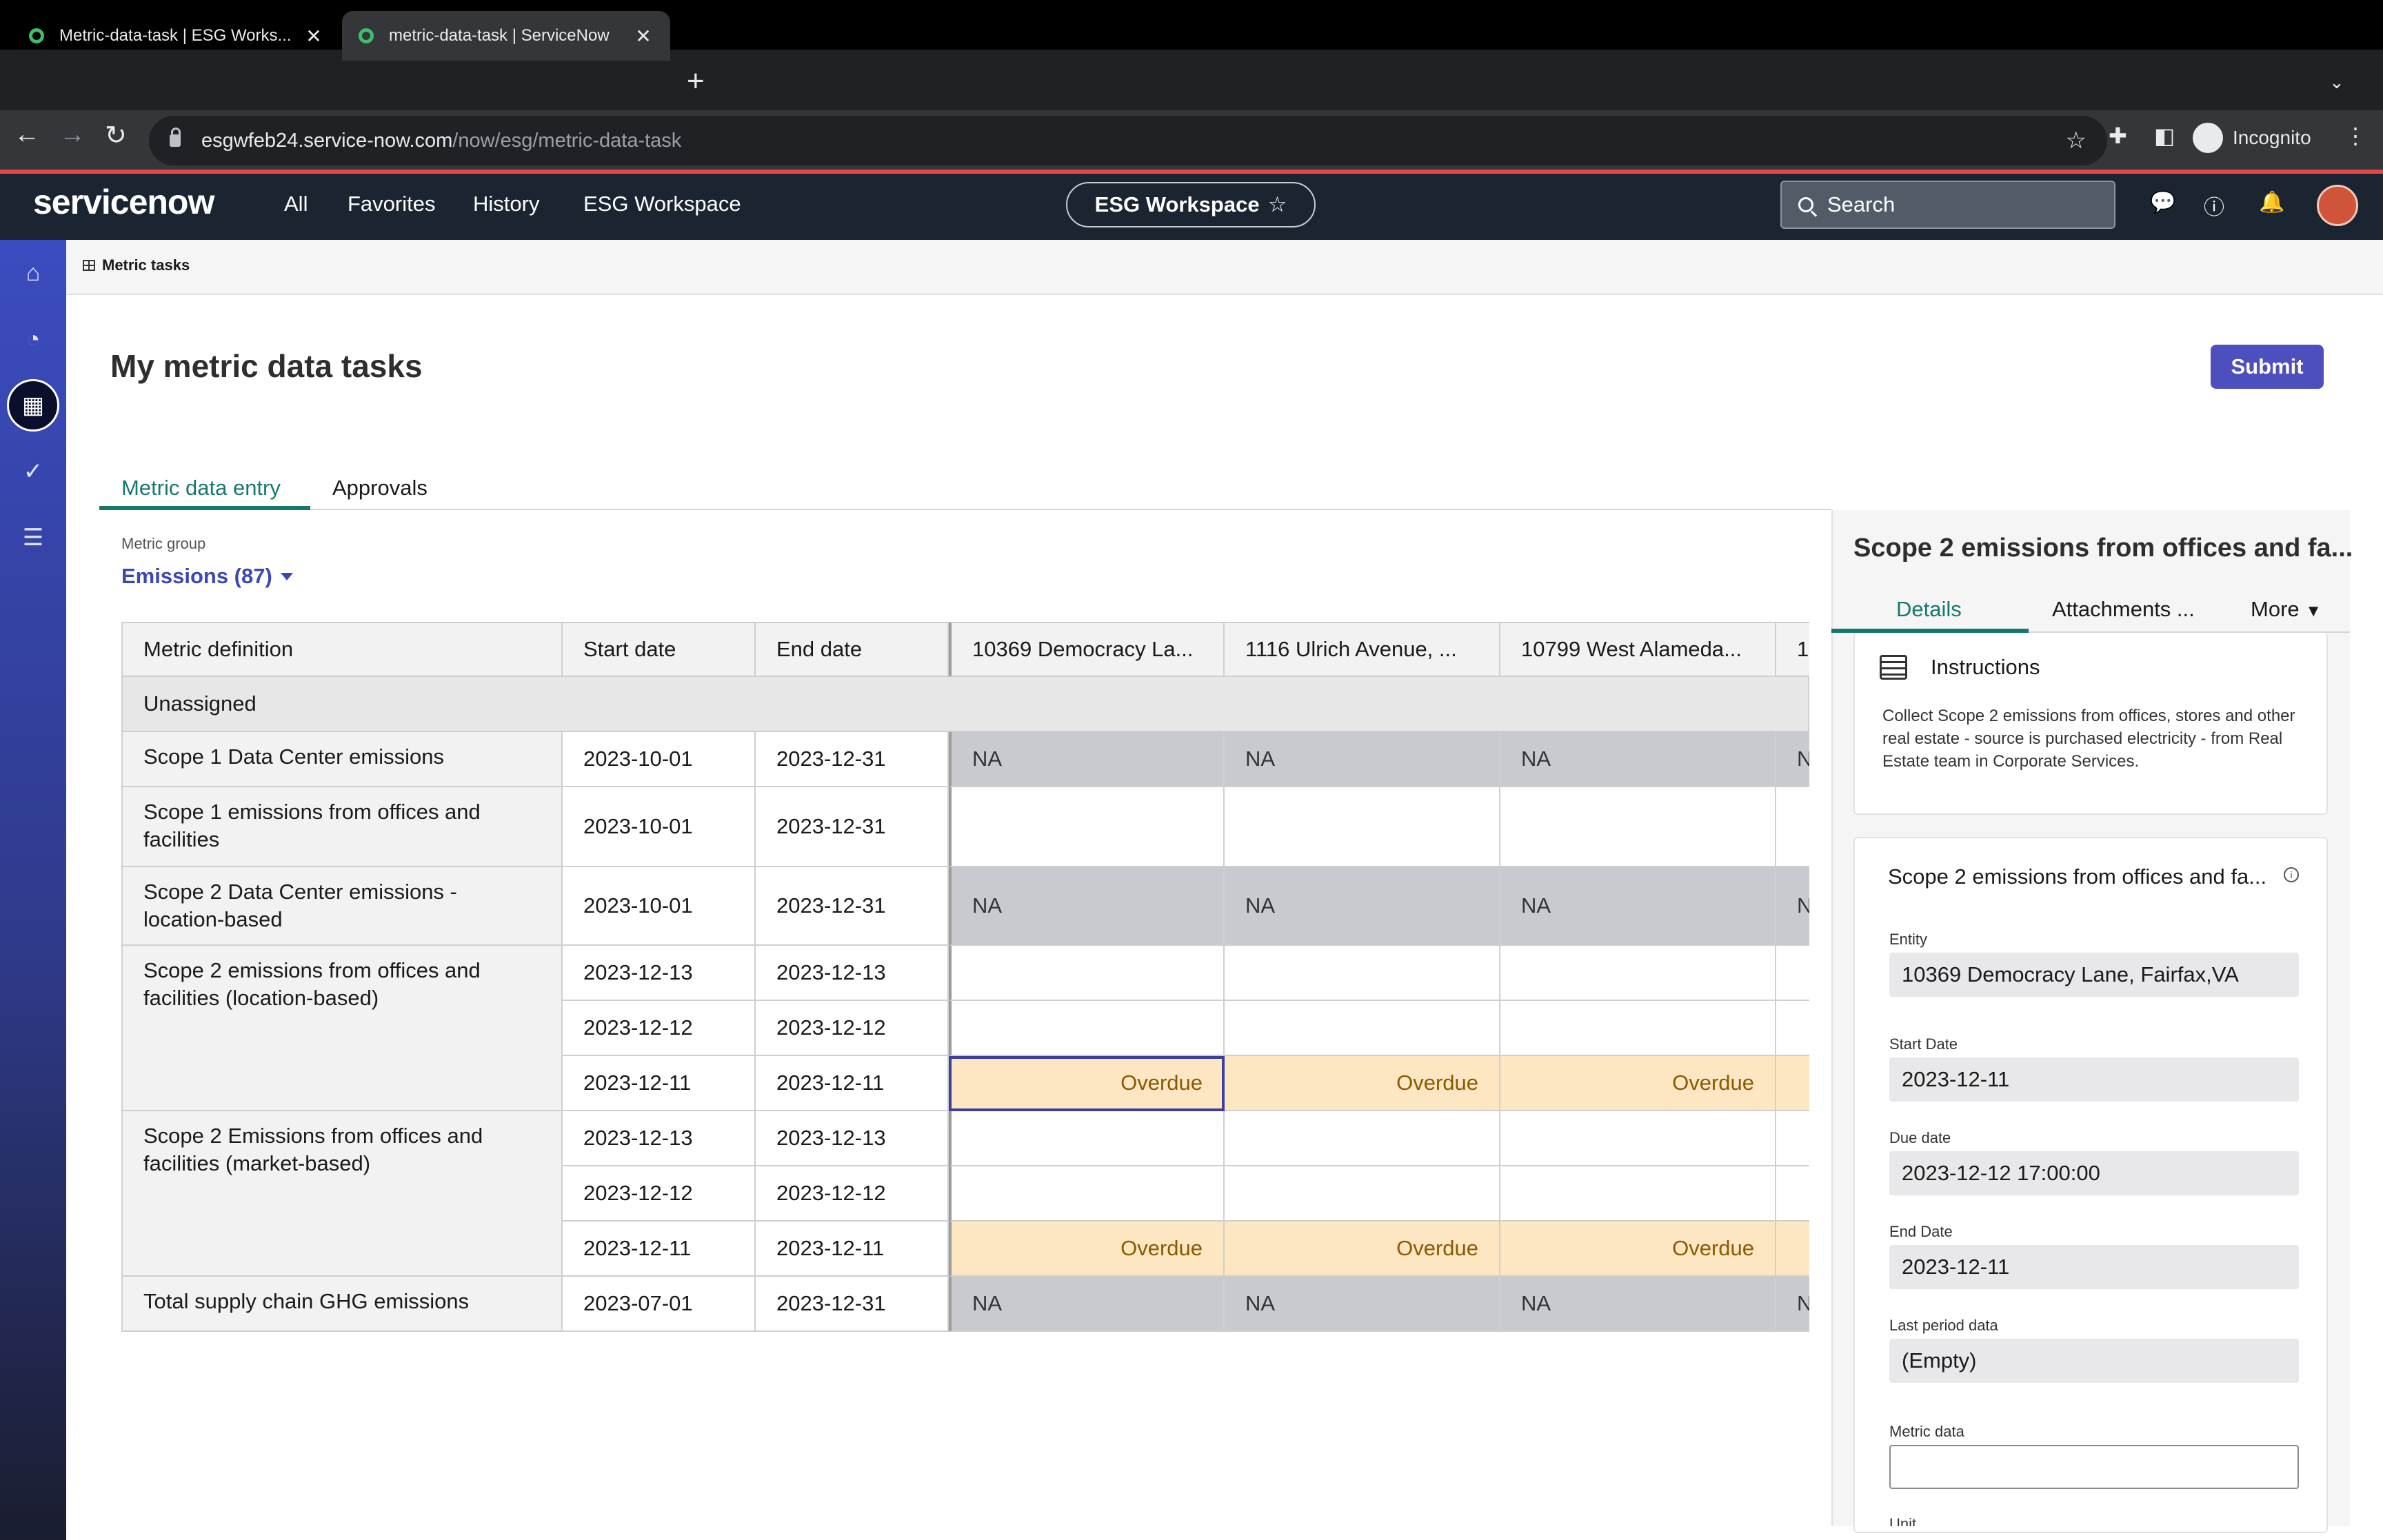 The height and width of the screenshot is (1540, 2383). Describe the element at coordinates (2355, 136) in the screenshot. I see `browser-menu-icon: ⋮` at that location.